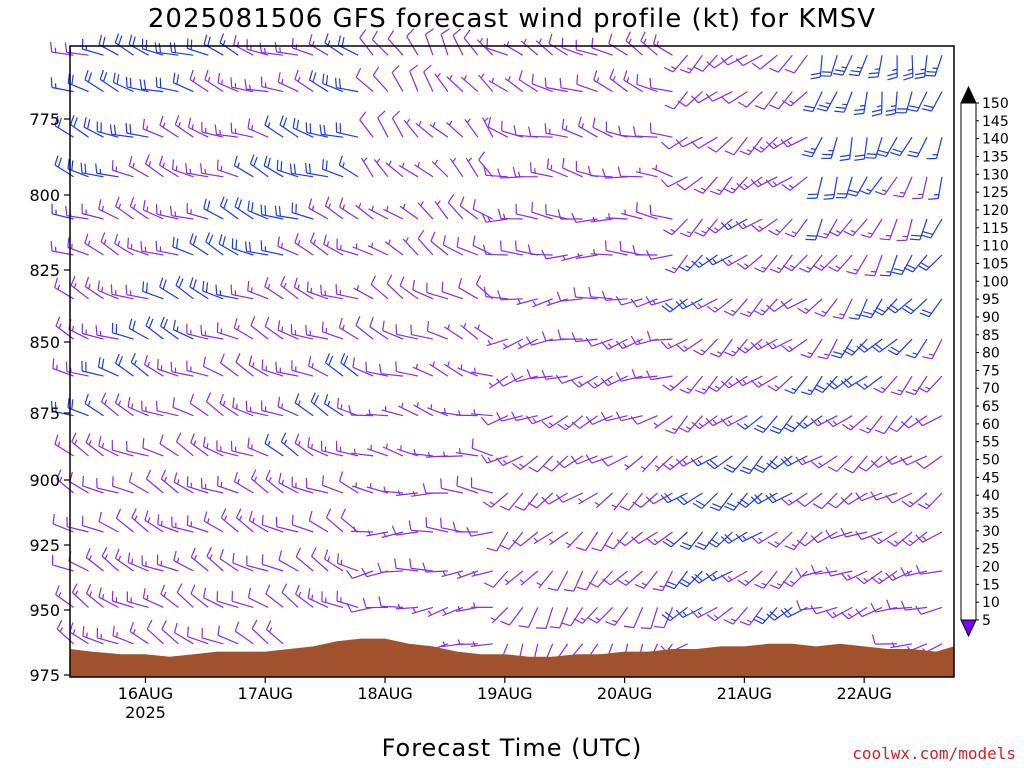 The image size is (1024, 768). I want to click on colorbar-label: 5, so click(986, 621).